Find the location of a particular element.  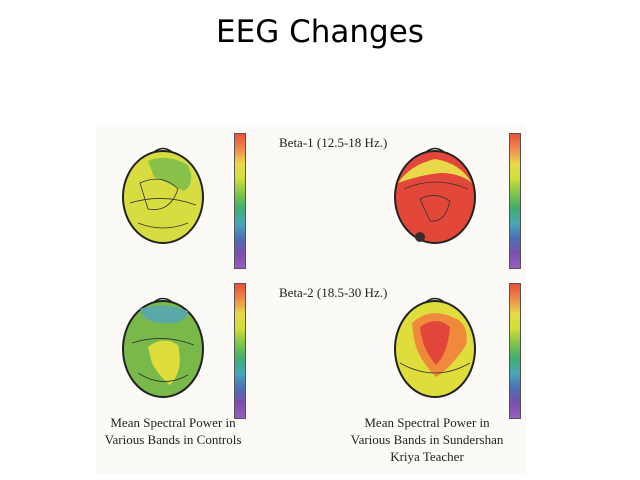

caption-controls-line-1: Mean Spectral Power in is located at coordinates (173, 422).